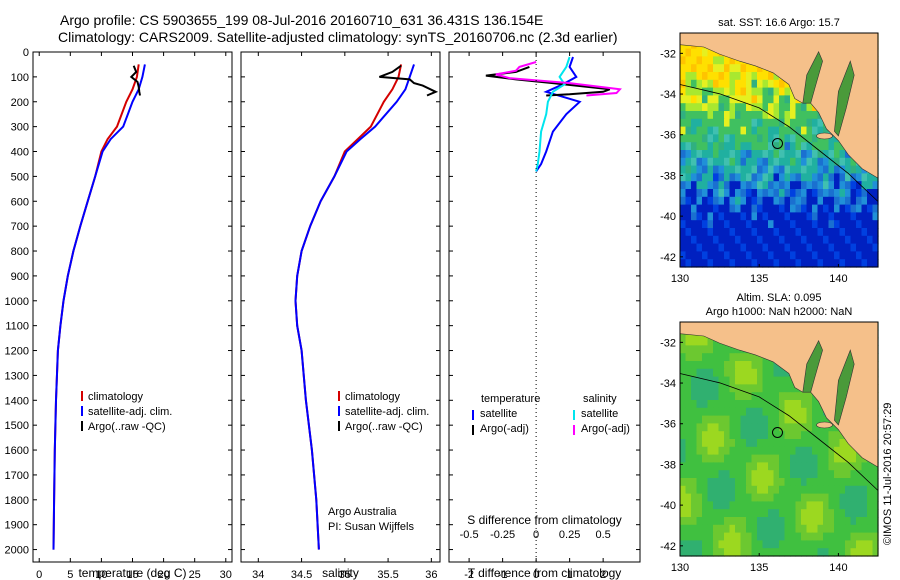  Describe the element at coordinates (779, 439) in the screenshot. I see `sla-frame` at that location.